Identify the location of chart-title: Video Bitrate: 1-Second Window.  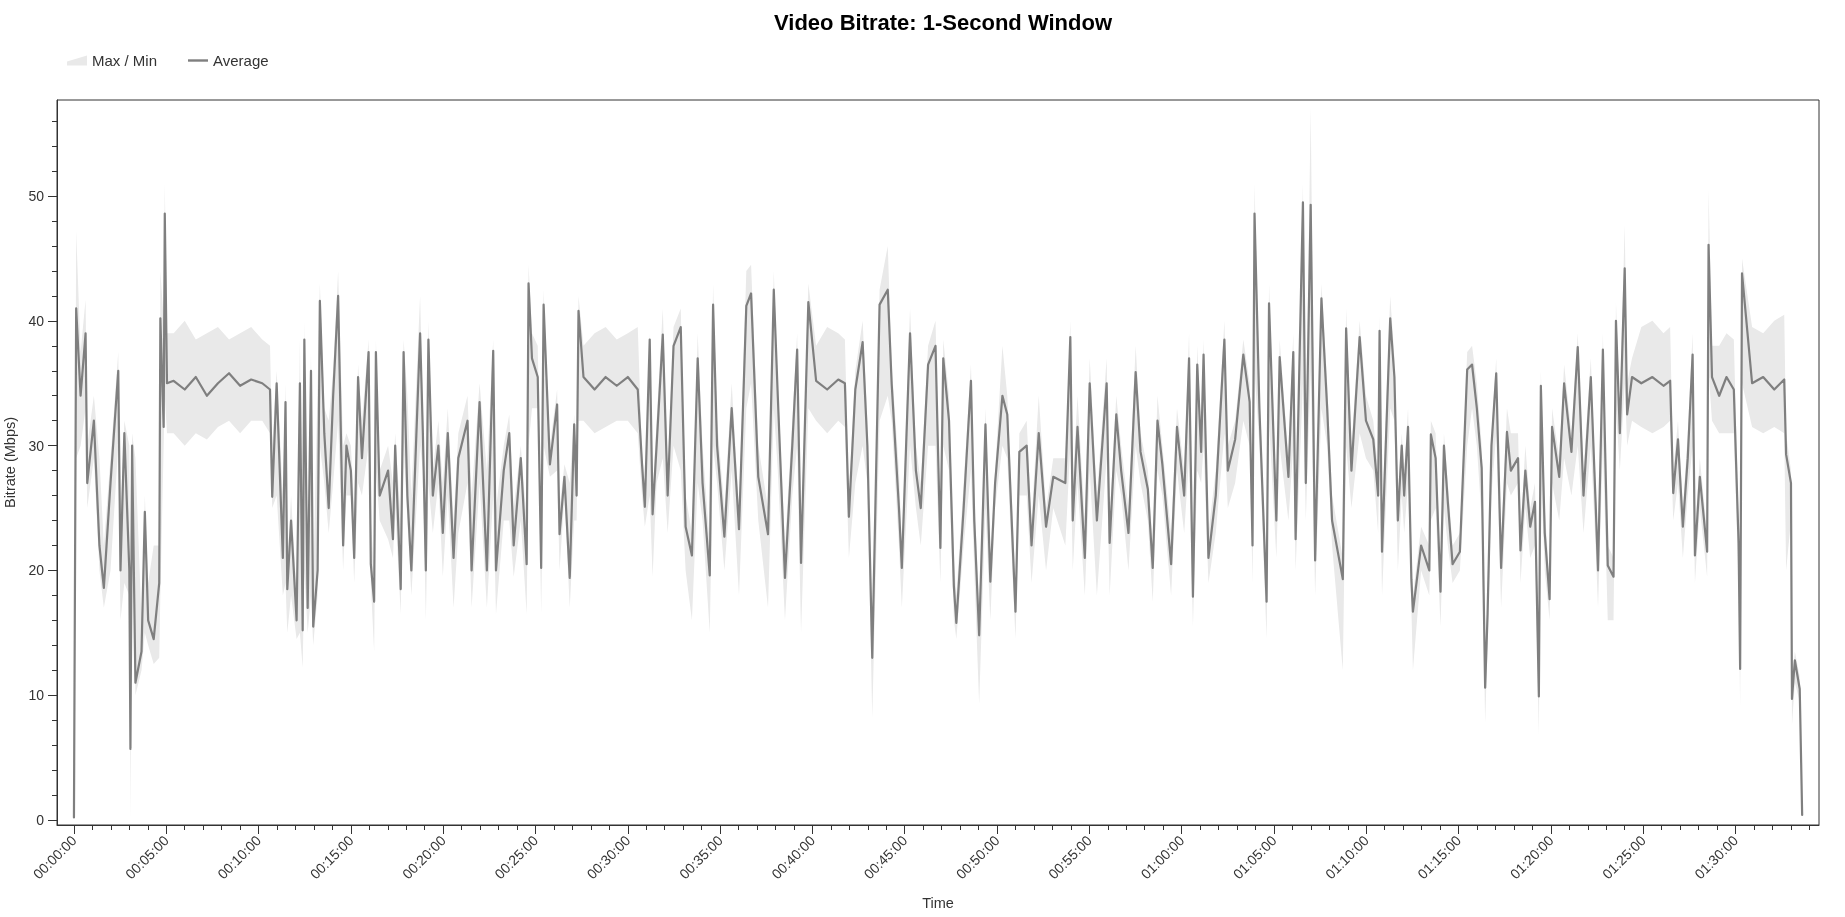
(943, 22).